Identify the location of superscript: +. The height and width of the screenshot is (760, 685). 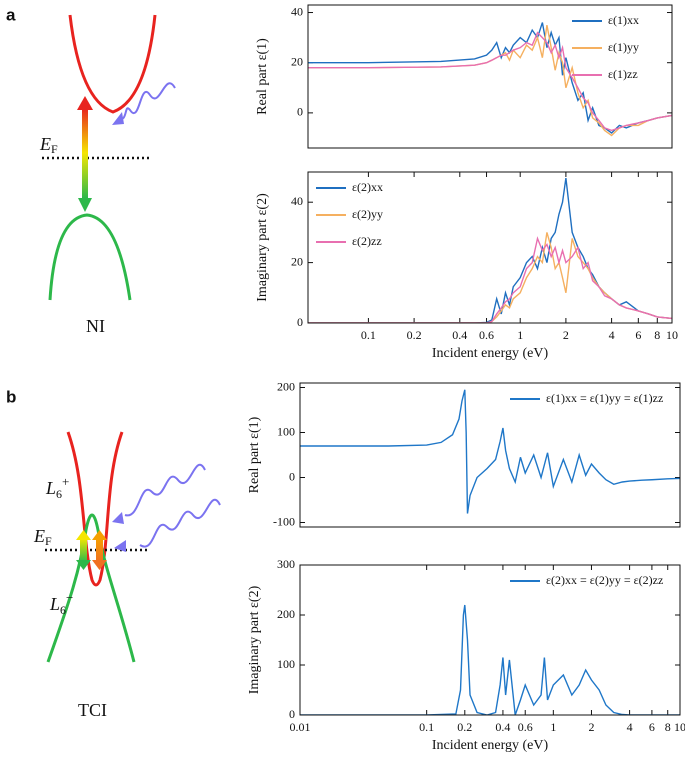
(65, 481).